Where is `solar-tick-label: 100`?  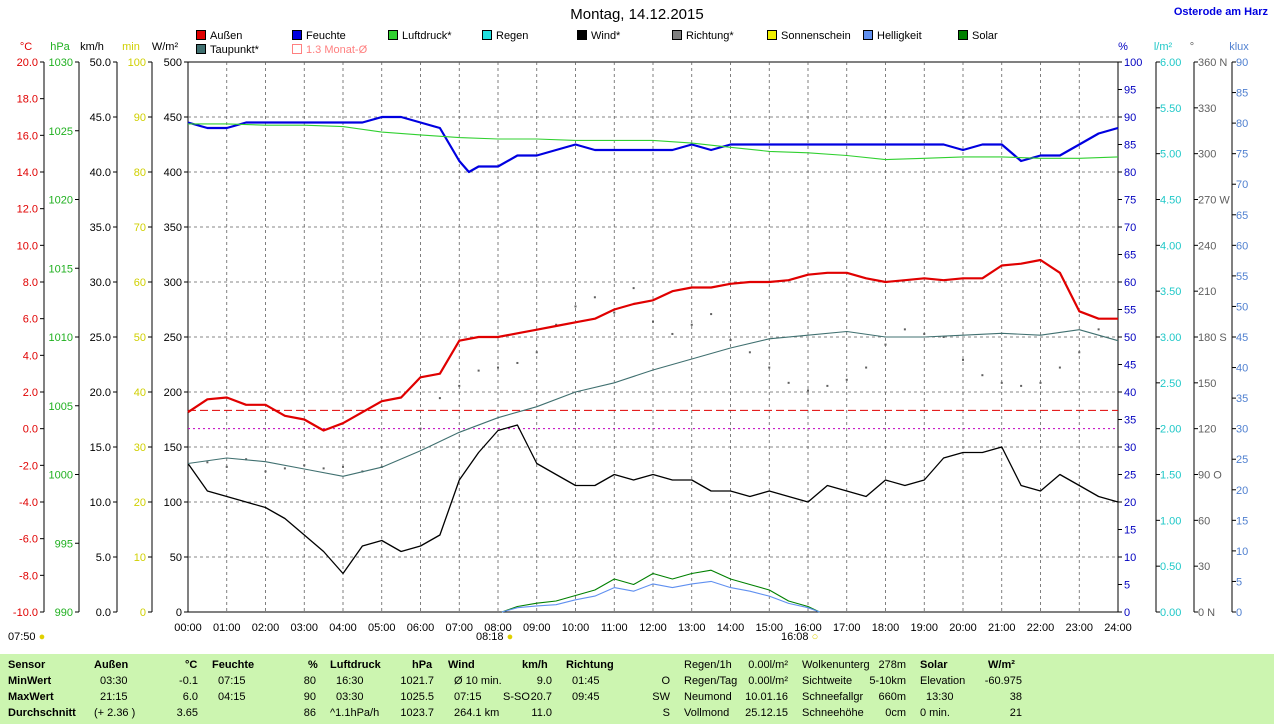 solar-tick-label: 100 is located at coordinates (173, 503).